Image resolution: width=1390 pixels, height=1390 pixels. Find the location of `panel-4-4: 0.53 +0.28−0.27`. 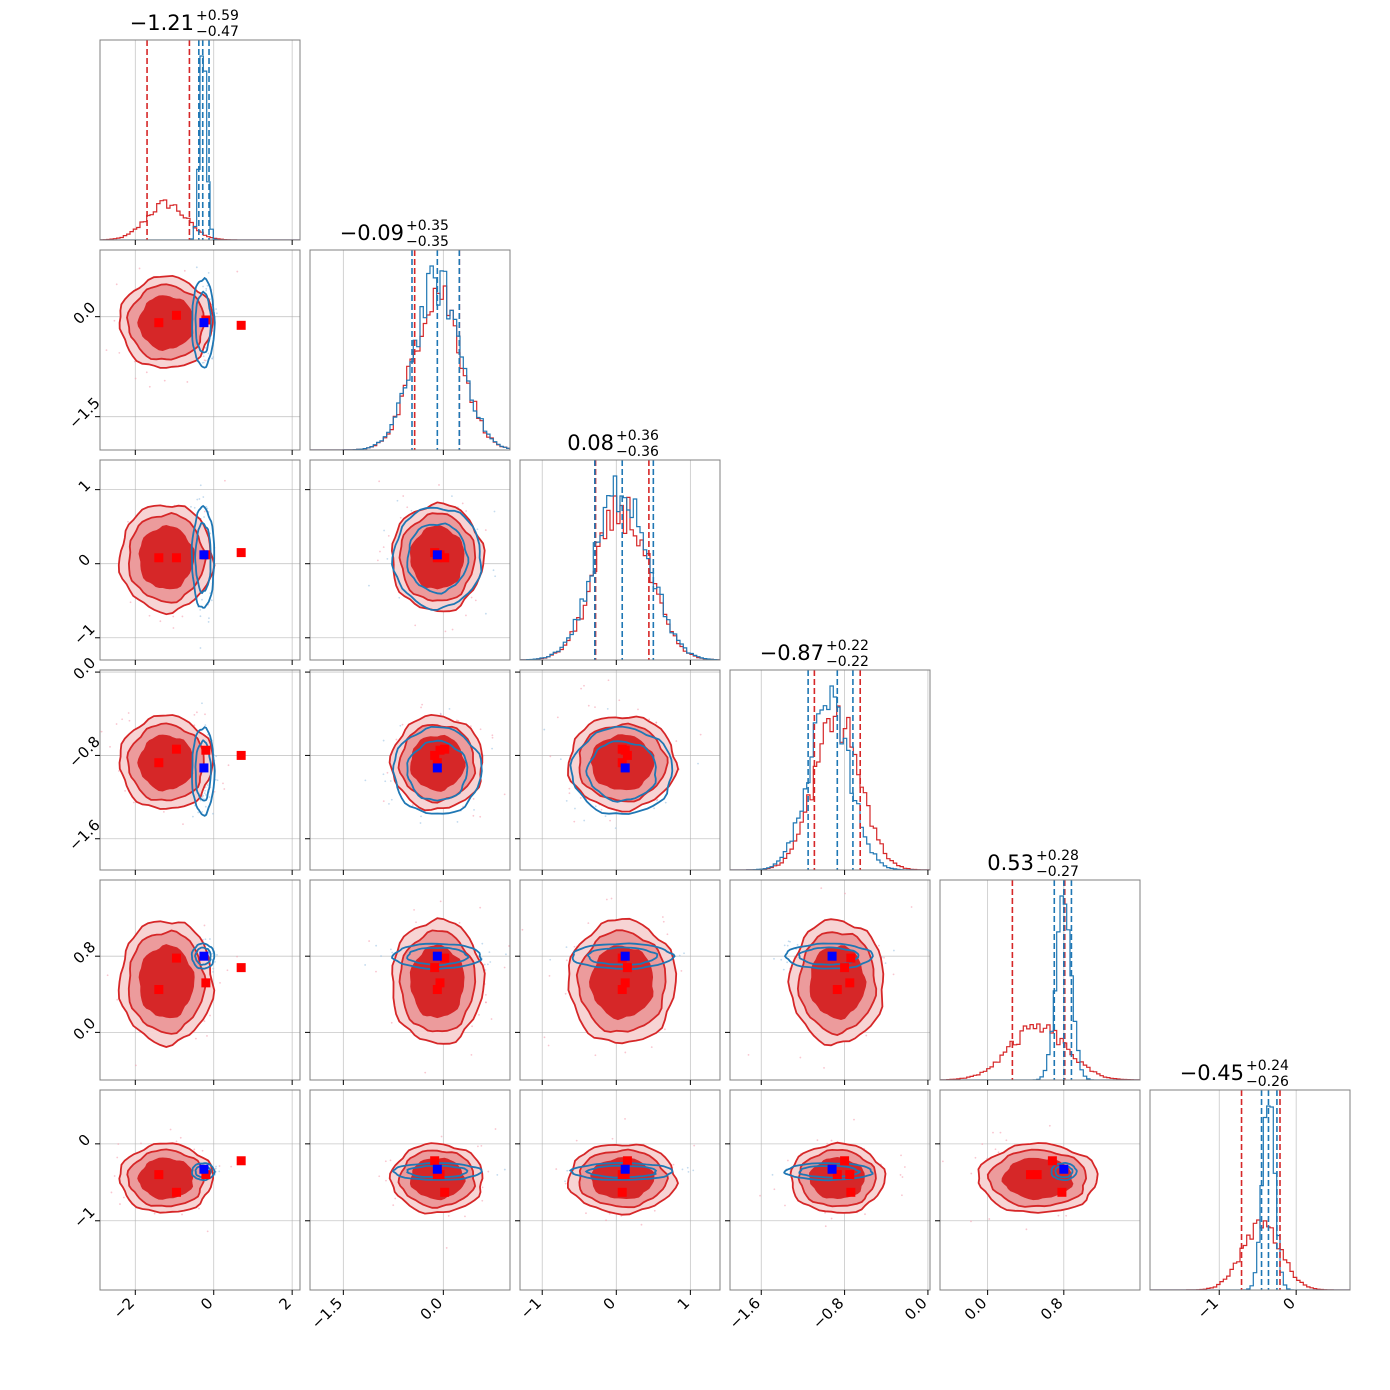

panel-4-4: 0.53 +0.28−0.27 is located at coordinates (1040, 966).